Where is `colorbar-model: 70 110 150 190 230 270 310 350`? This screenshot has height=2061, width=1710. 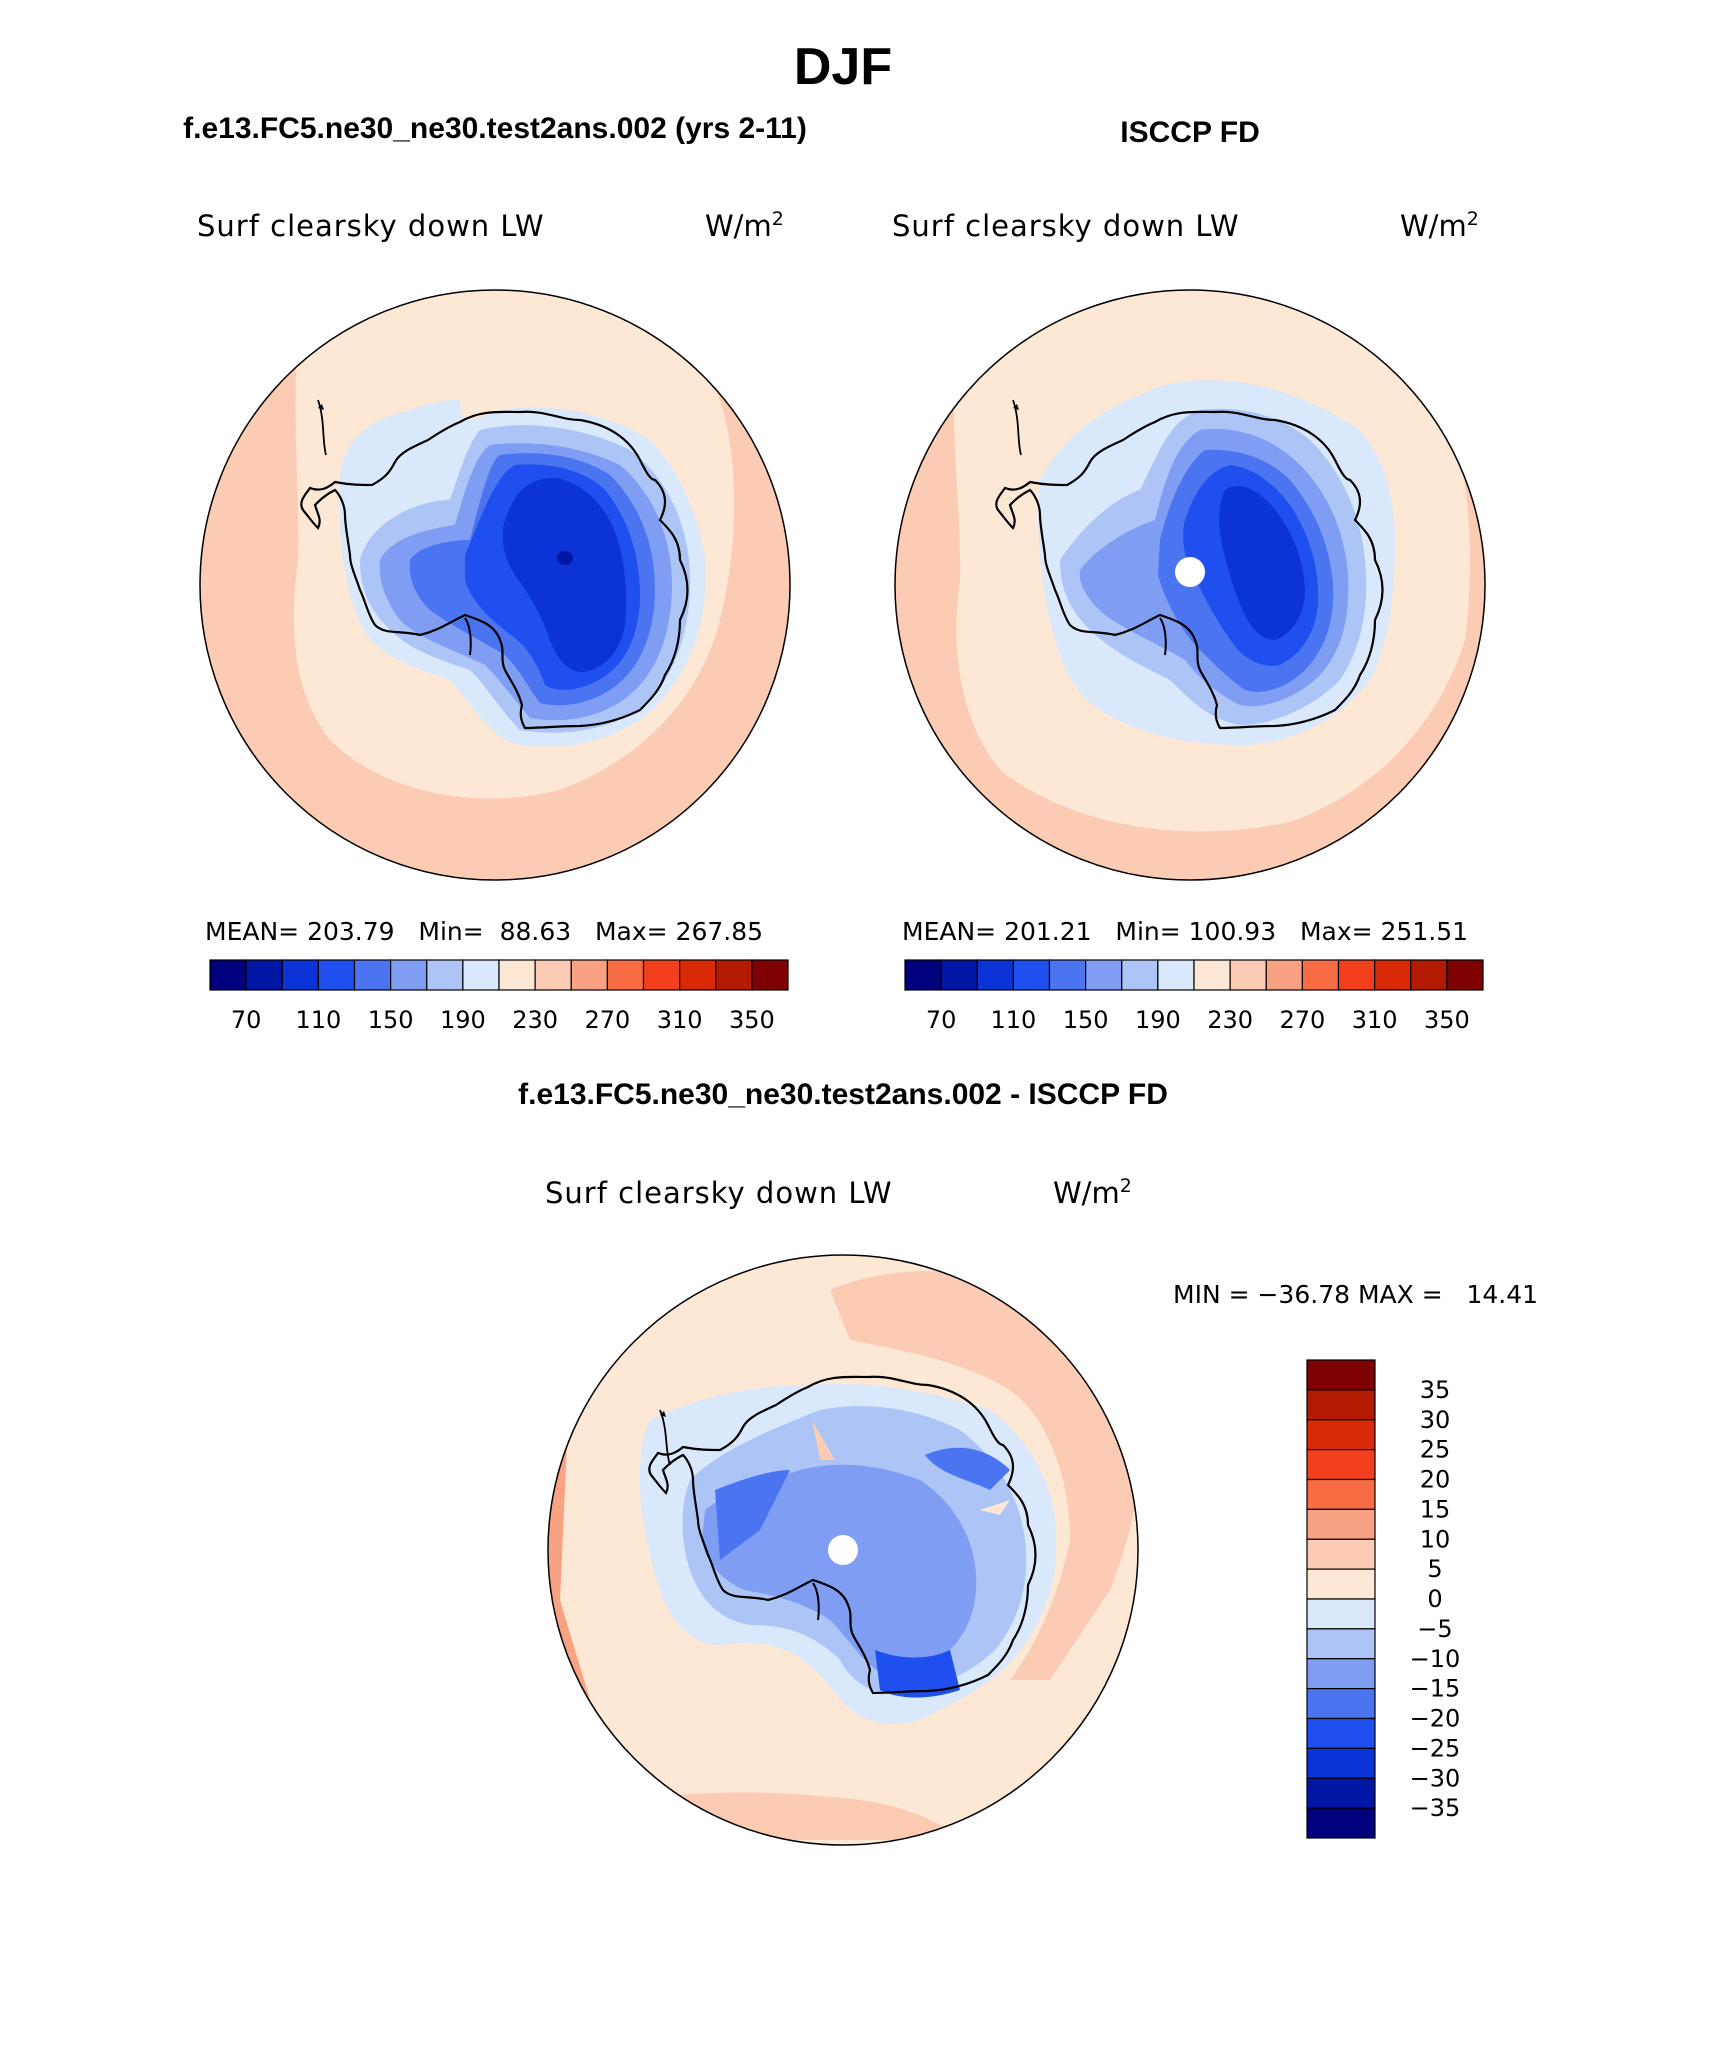 colorbar-model: 70 110 150 190 230 270 310 350 is located at coordinates (499, 996).